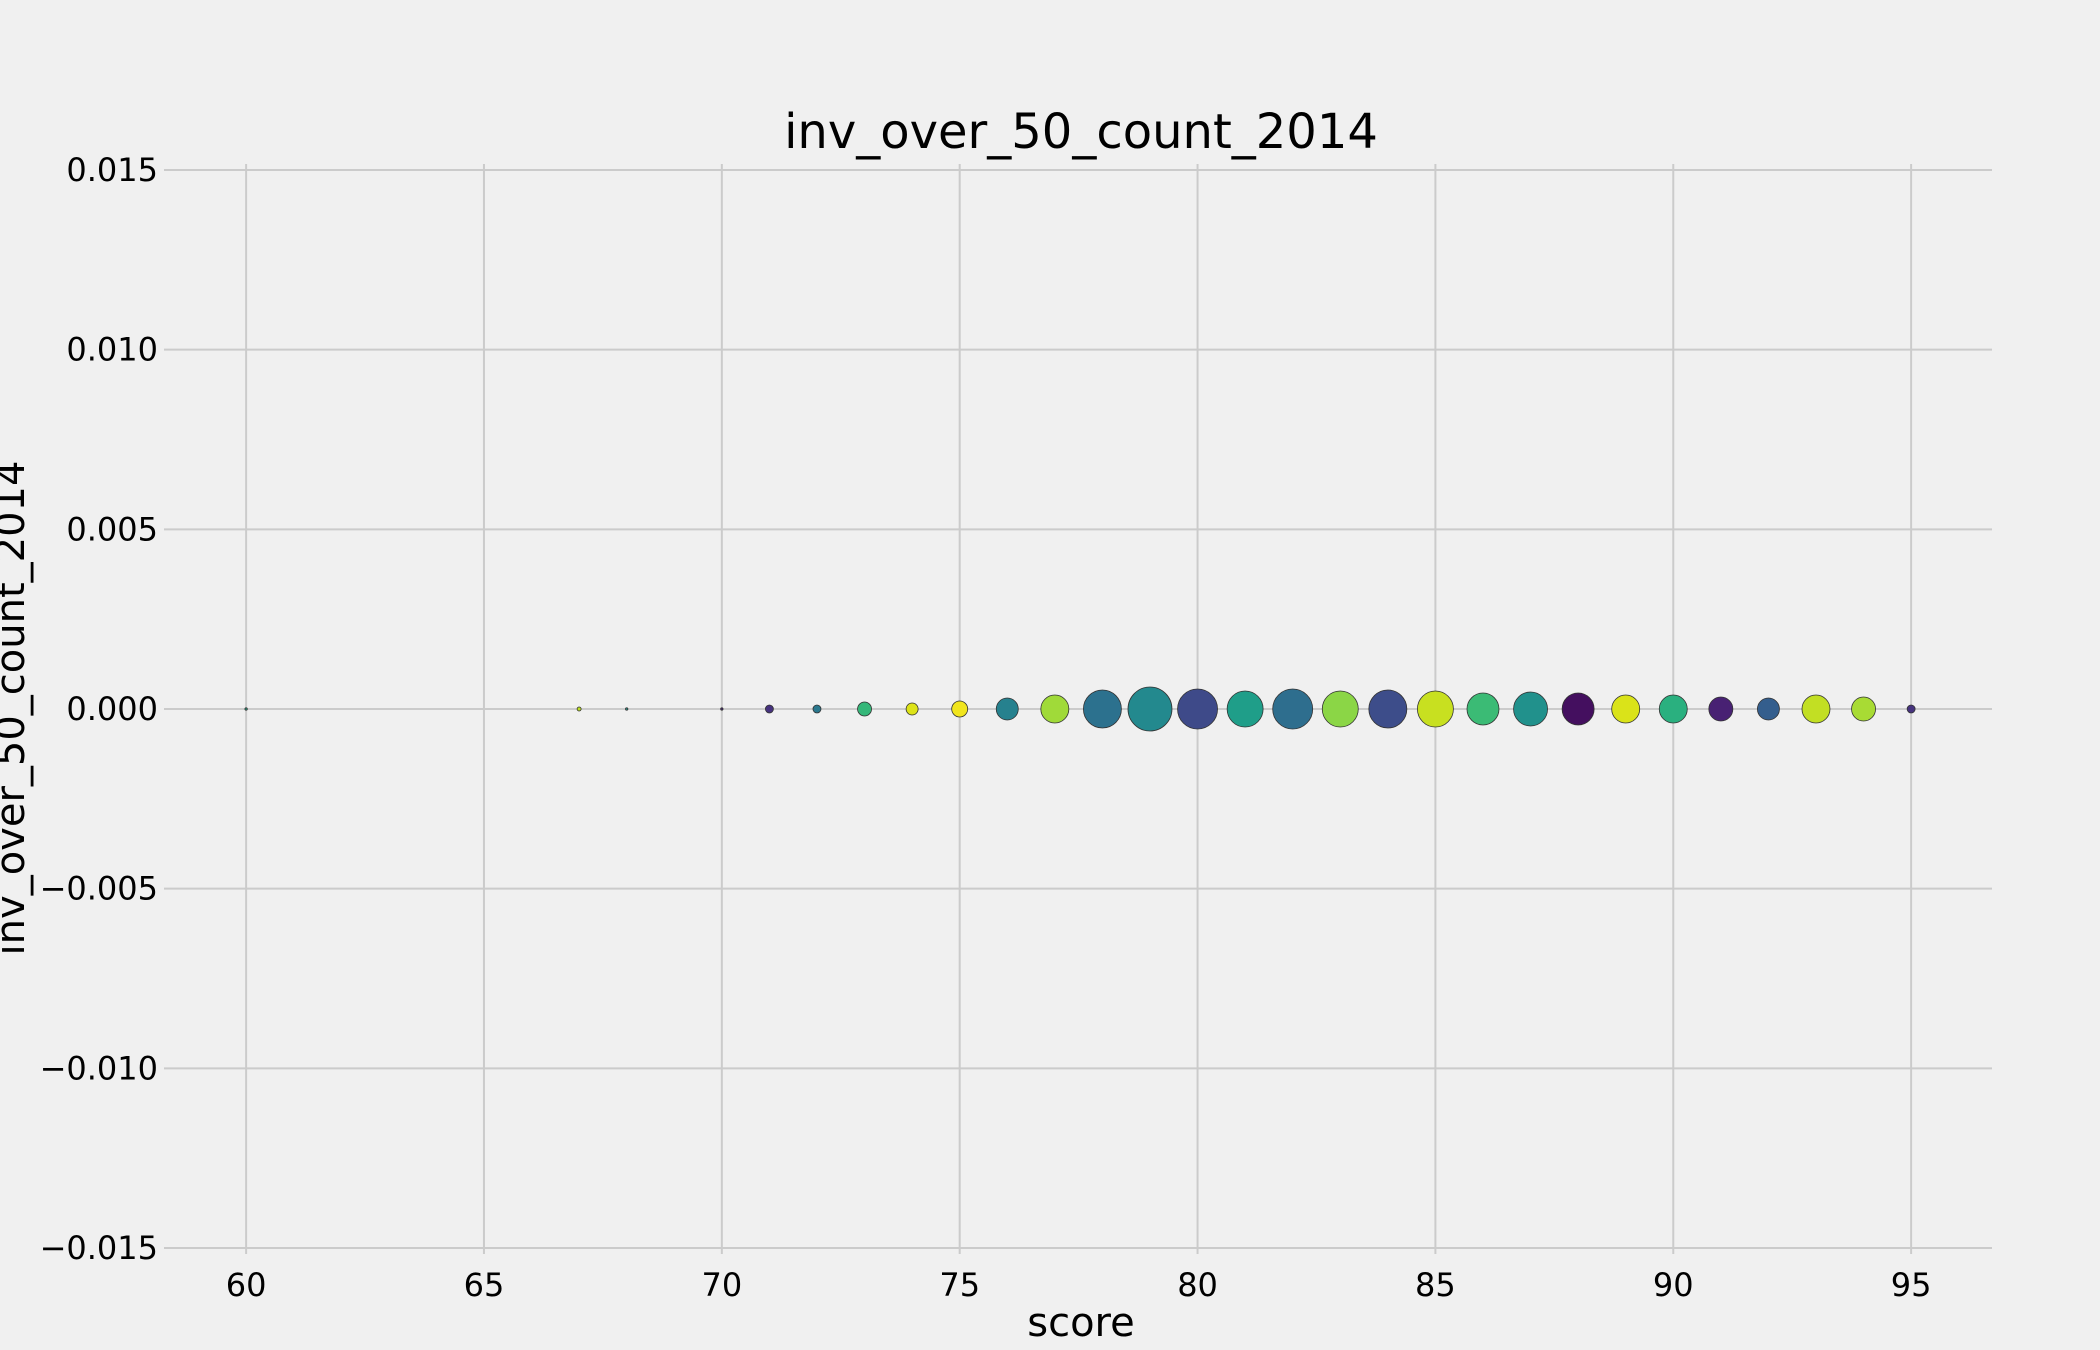 This screenshot has height=1350, width=2100. I want to click on x-tick-label: 75, so click(959, 1285).